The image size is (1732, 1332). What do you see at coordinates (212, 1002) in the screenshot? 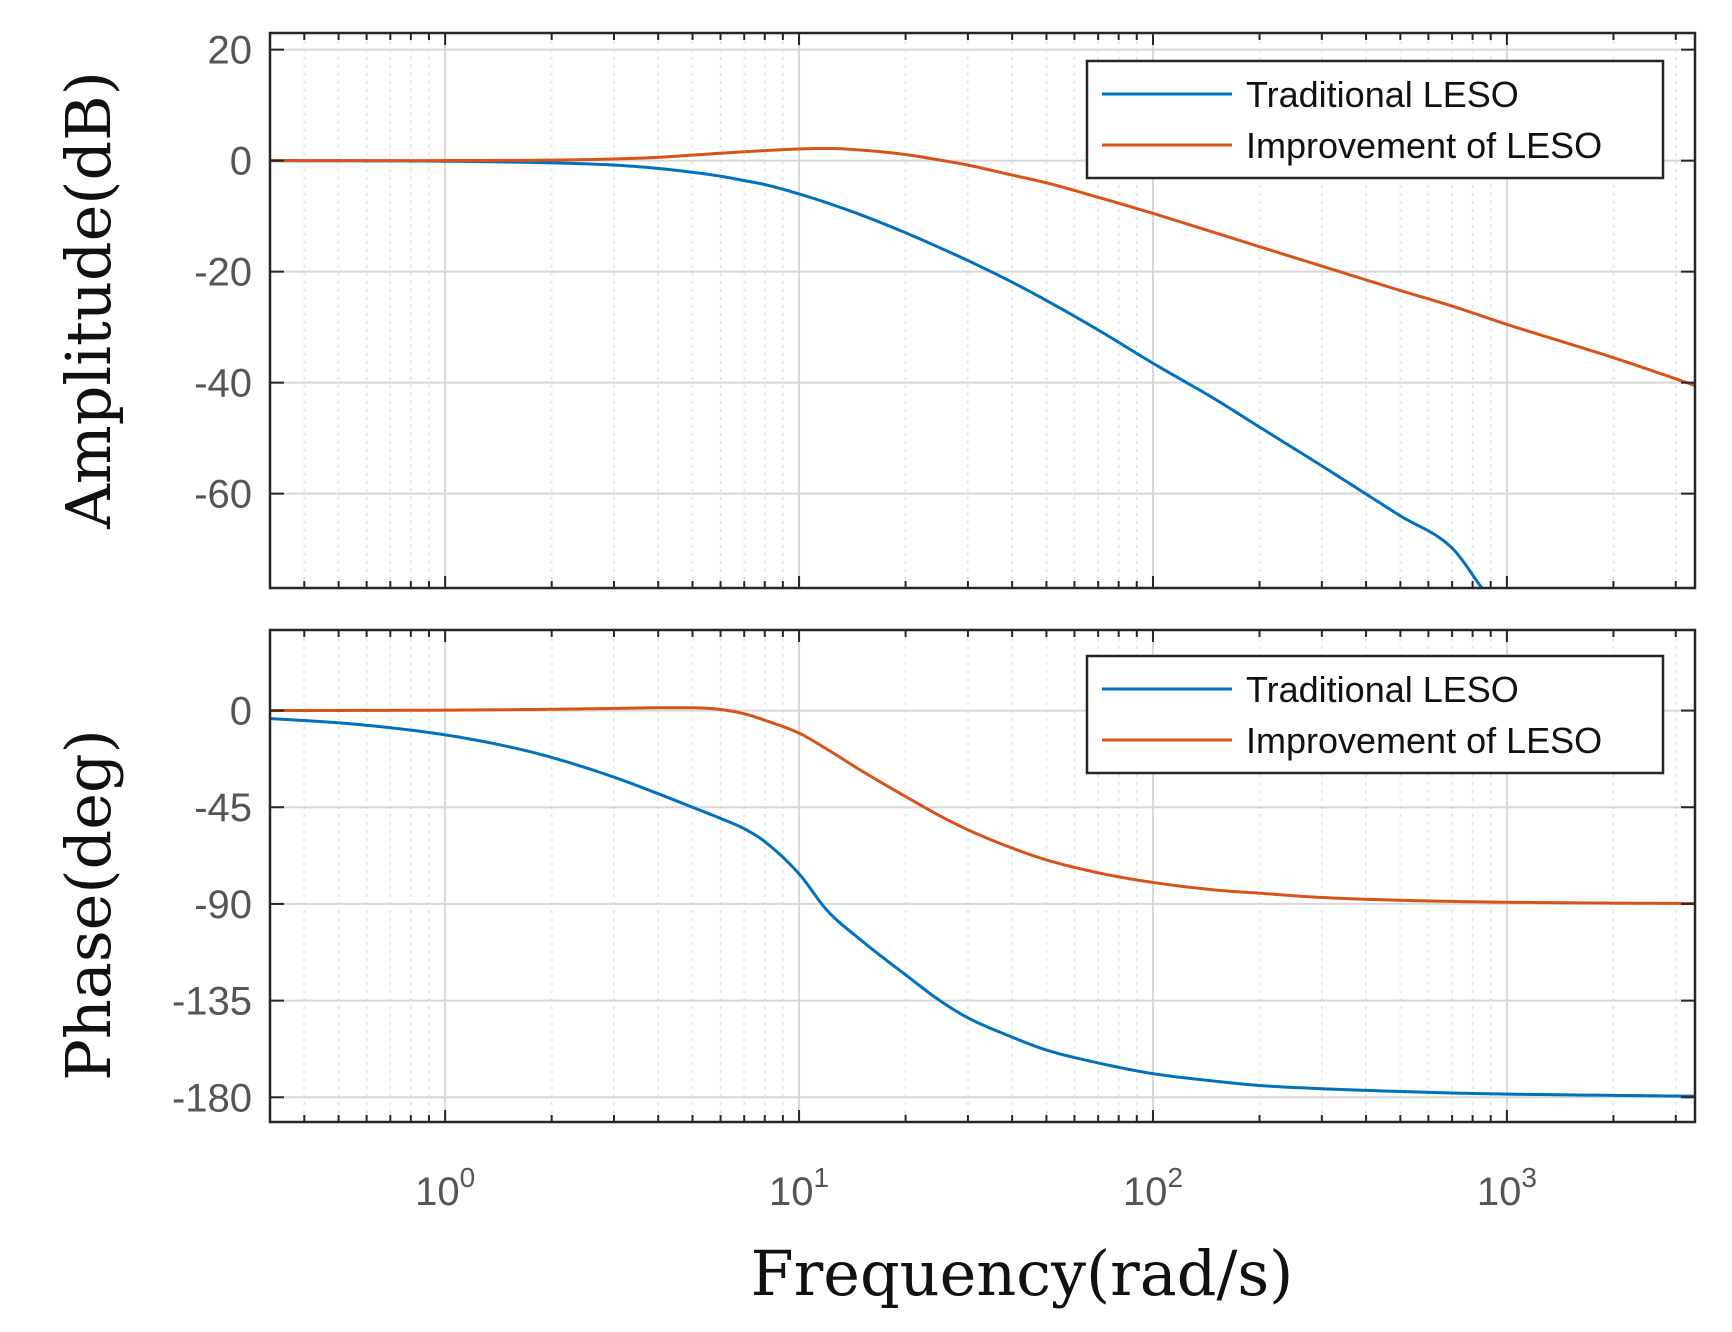
I see `y-tick-label: -135` at bounding box center [212, 1002].